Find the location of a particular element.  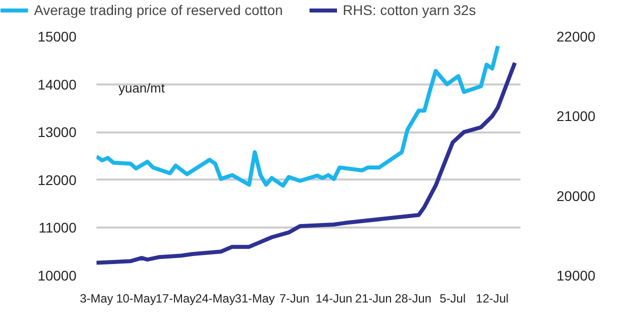

y-axis-title: yuan/mt is located at coordinates (142, 88).